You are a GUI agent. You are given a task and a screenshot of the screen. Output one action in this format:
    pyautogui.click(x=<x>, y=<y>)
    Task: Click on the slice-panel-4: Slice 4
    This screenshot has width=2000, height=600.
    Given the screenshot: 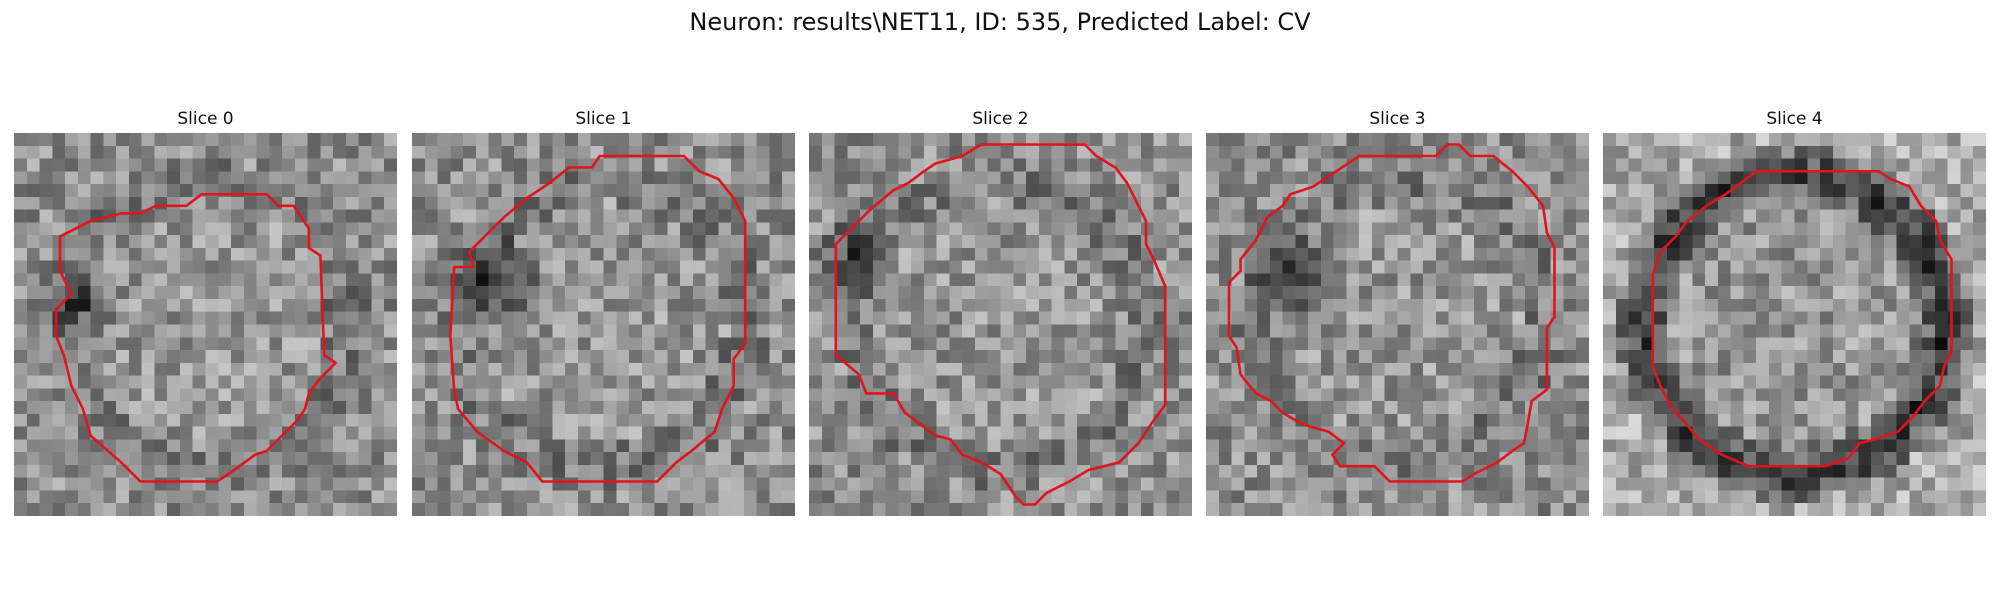 What is the action you would take?
    pyautogui.click(x=1794, y=312)
    